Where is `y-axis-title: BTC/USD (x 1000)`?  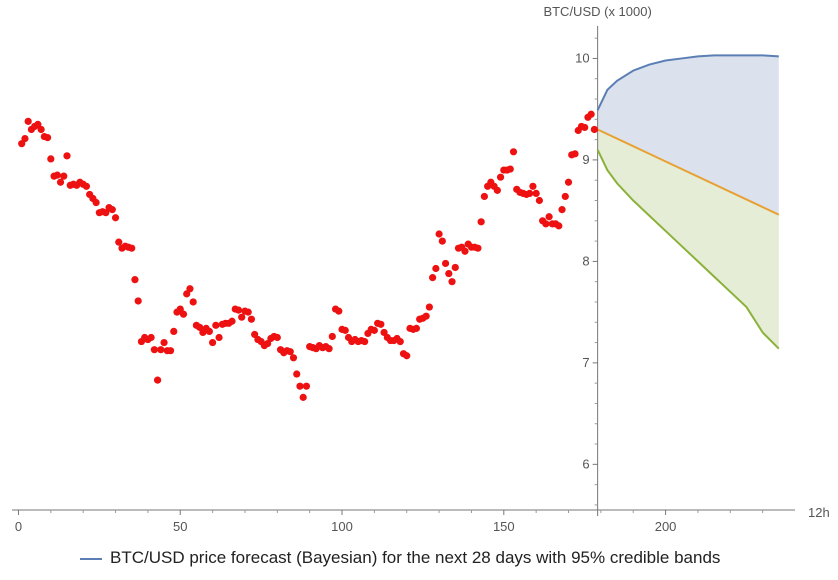 y-axis-title: BTC/USD (x 1000) is located at coordinates (597, 11).